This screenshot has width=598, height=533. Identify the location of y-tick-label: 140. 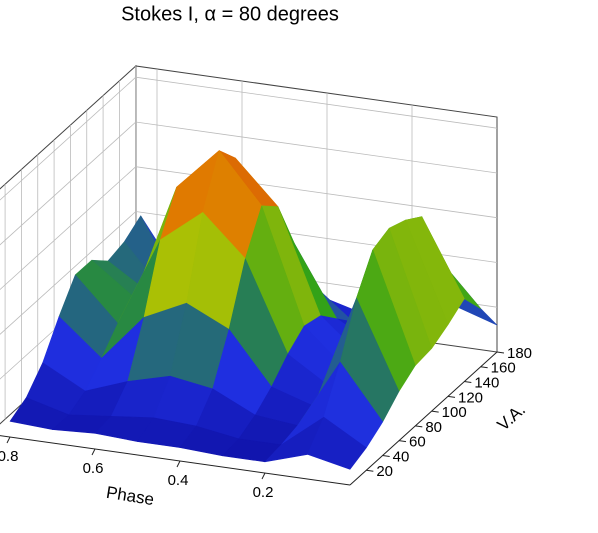
(486, 383).